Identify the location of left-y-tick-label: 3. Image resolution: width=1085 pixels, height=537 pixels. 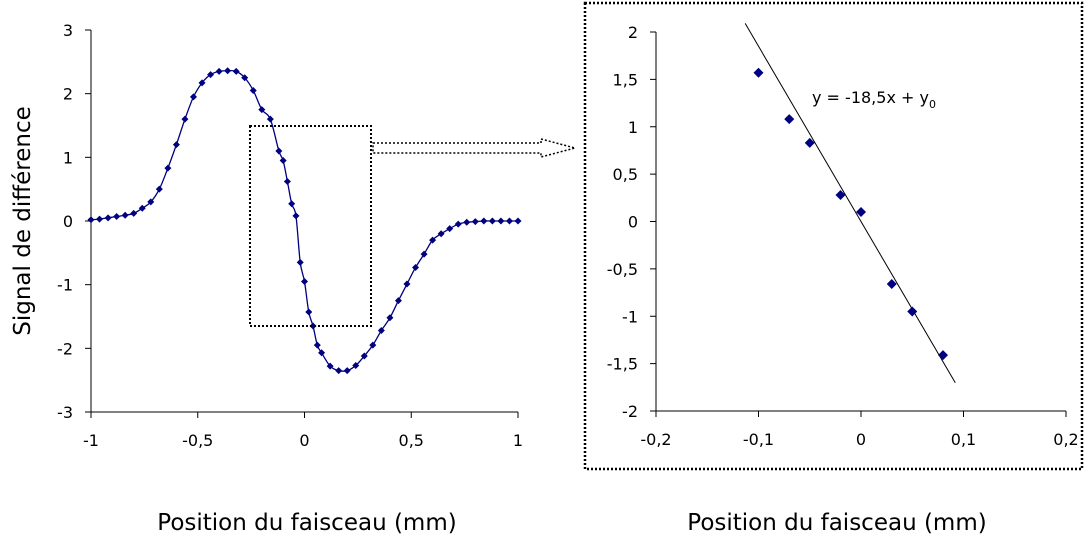
(68, 30).